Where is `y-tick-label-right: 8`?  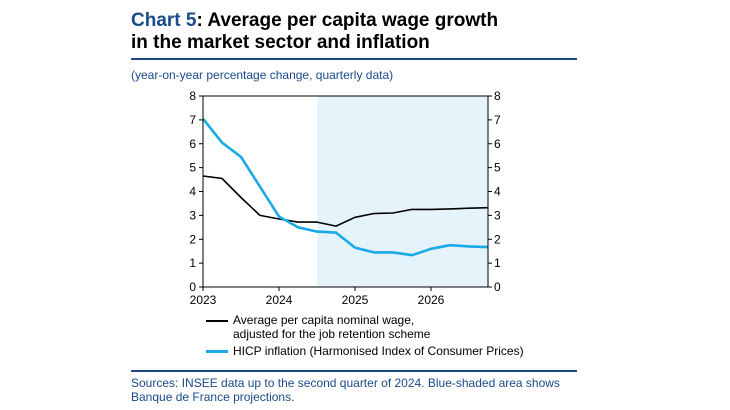
y-tick-label-right: 8 is located at coordinates (497, 96).